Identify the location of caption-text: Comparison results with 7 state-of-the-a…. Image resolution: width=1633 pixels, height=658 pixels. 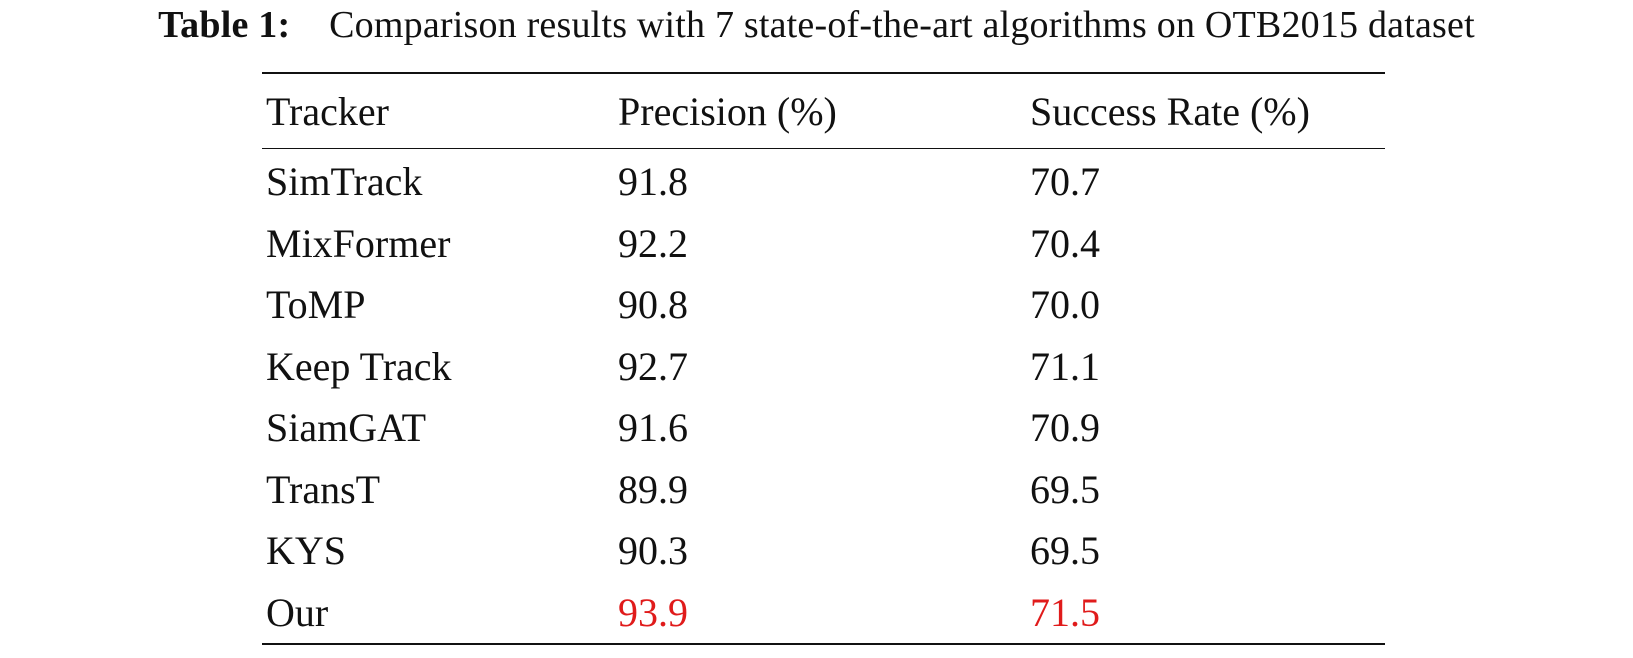
(902, 25).